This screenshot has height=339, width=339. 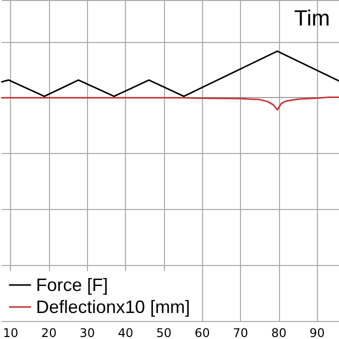 What do you see at coordinates (240, 332) in the screenshot?
I see `x-tick-label: 70` at bounding box center [240, 332].